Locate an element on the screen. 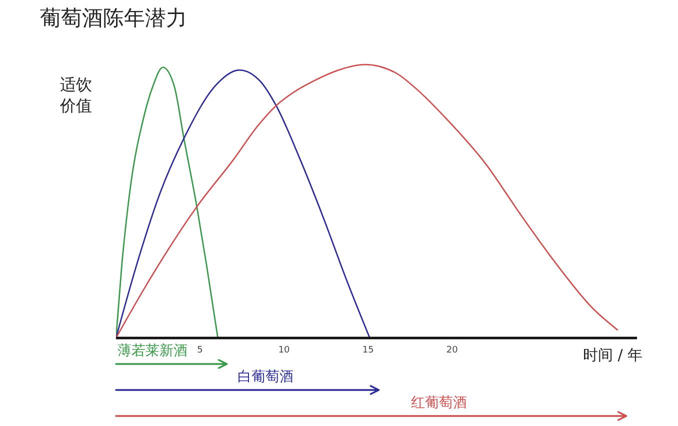 The height and width of the screenshot is (426, 678). chart-title: 葡萄酒陈年潜力 is located at coordinates (113, 18).